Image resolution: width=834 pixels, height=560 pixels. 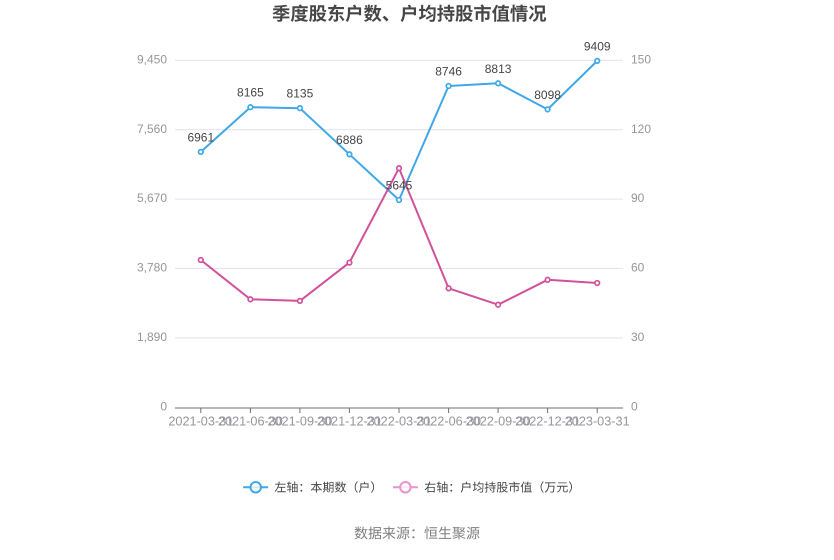 What do you see at coordinates (638, 198) in the screenshot?
I see `svg-text: 90` at bounding box center [638, 198].